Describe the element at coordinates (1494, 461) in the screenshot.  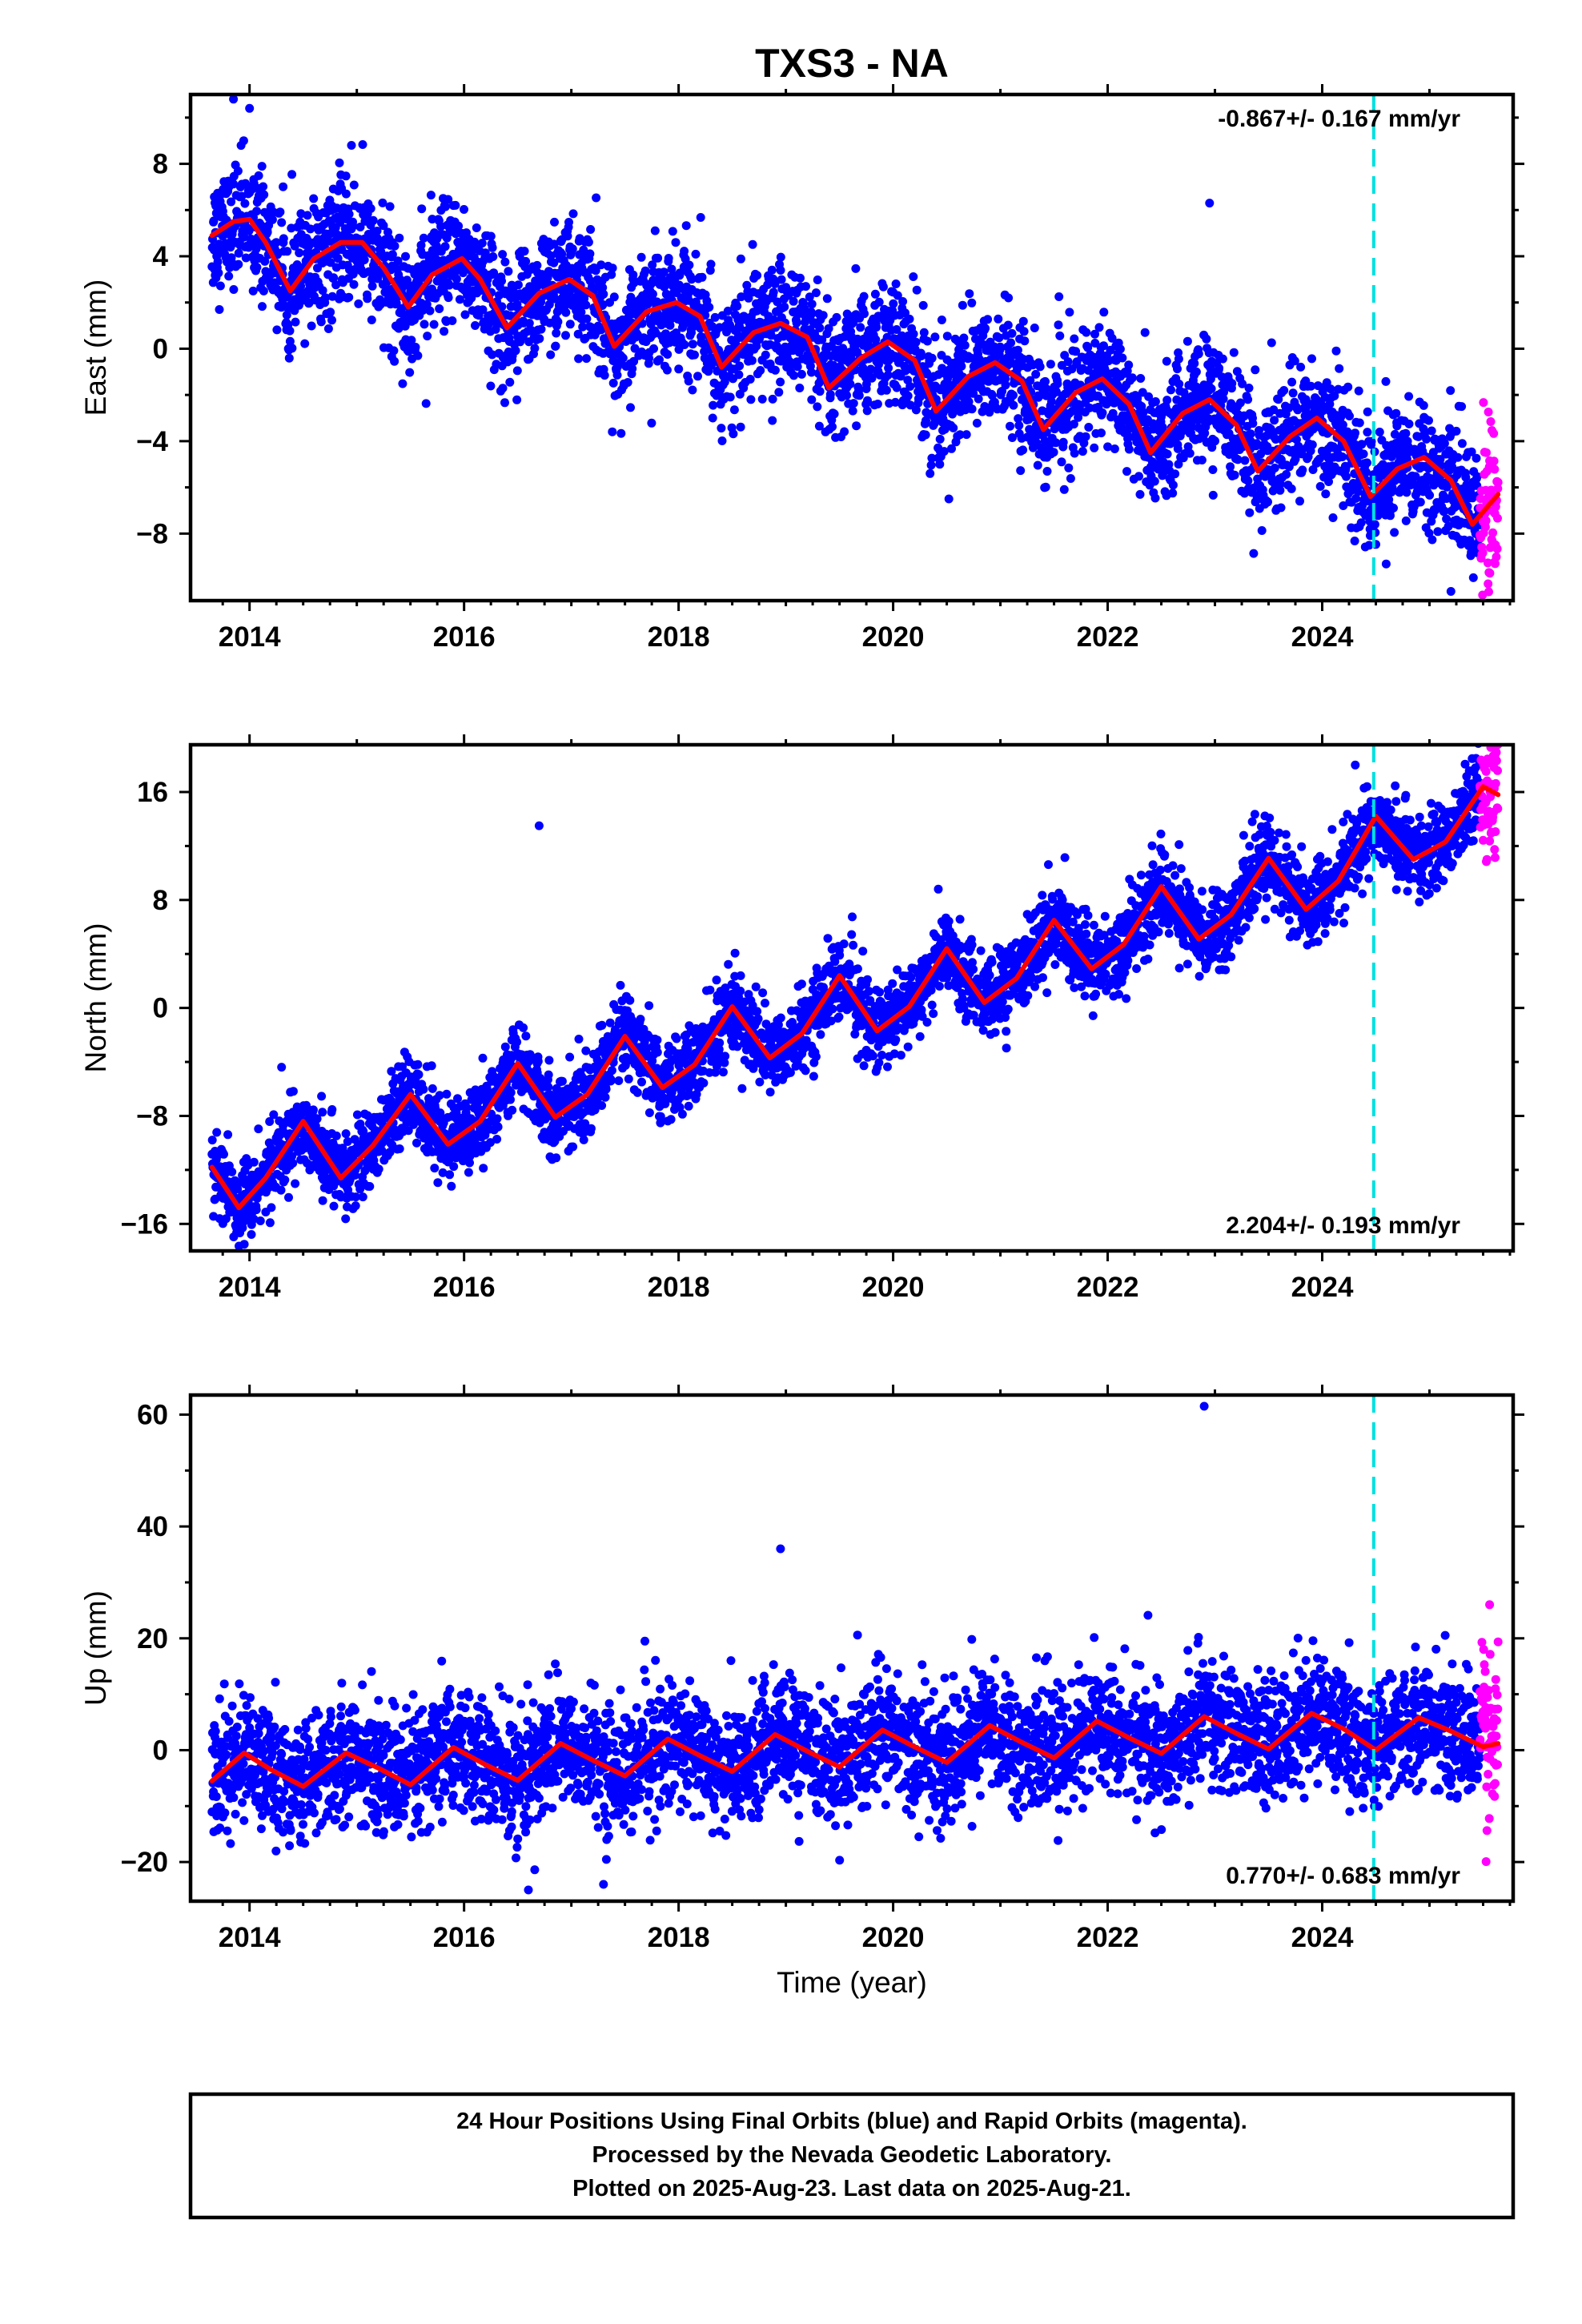
I see `rapid-orbit-point` at that location.